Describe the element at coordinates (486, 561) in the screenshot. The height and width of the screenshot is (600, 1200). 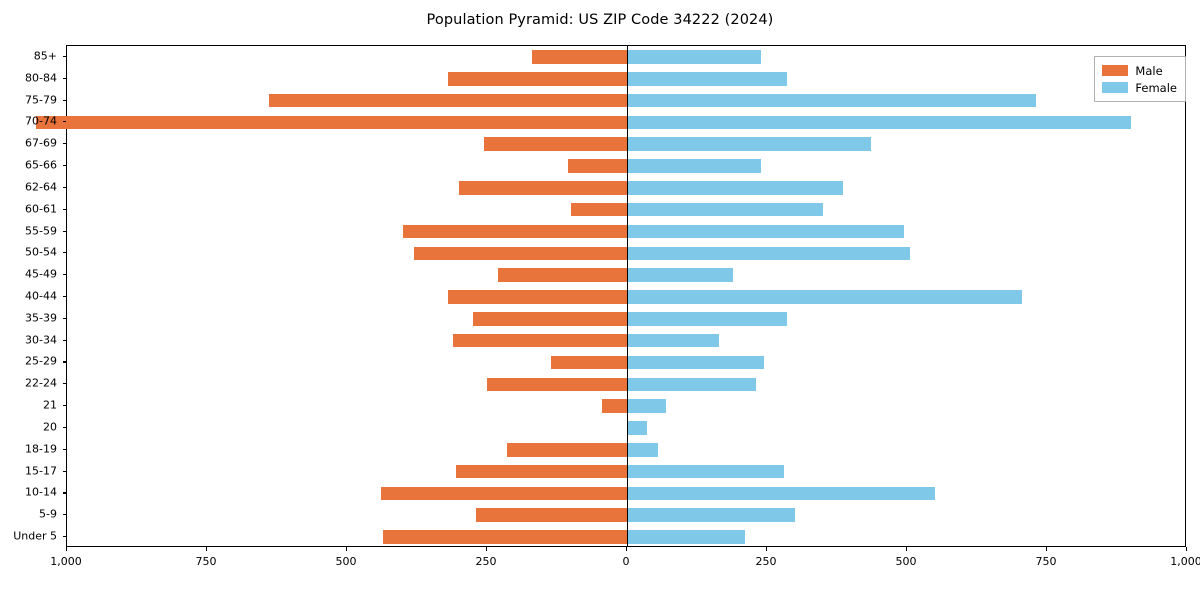
I see `x-axis-tick-label: 250` at that location.